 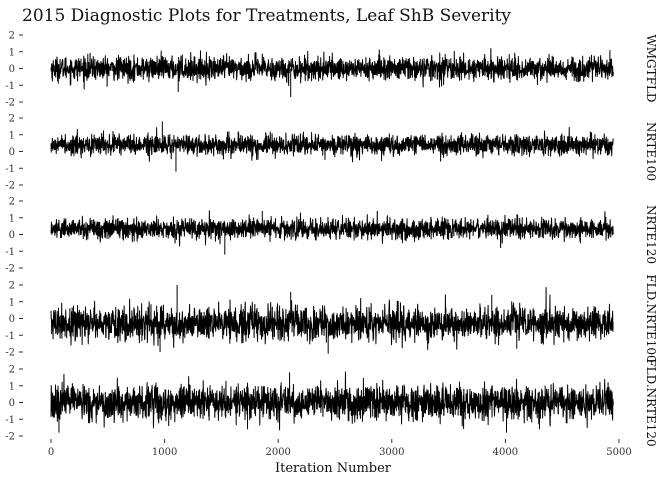 What do you see at coordinates (618, 452) in the screenshot?
I see `x-tick-label: 5000` at bounding box center [618, 452].